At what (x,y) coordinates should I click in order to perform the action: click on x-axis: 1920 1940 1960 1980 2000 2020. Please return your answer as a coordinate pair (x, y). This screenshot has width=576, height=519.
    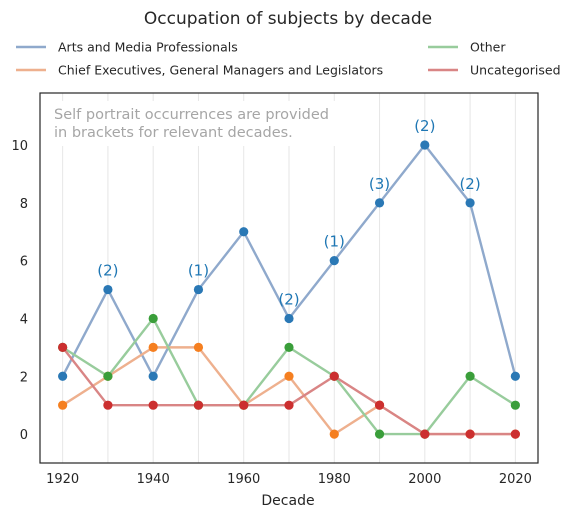
    Looking at the image, I should click on (289, 479).